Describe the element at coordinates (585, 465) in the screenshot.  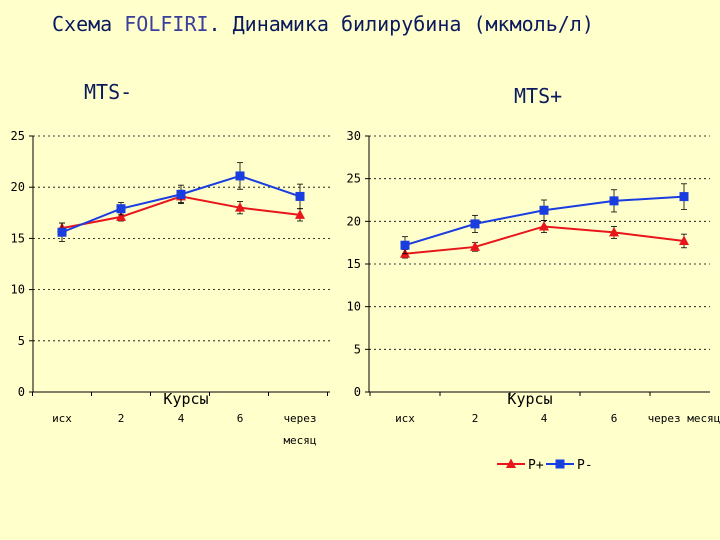
I see `legend-label: Р-` at that location.